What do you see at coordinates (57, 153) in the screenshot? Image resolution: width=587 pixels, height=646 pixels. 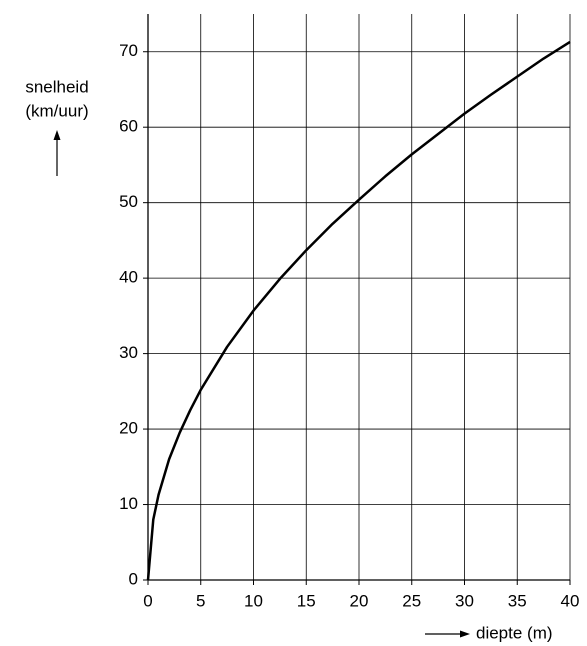 I see `y-arrow` at bounding box center [57, 153].